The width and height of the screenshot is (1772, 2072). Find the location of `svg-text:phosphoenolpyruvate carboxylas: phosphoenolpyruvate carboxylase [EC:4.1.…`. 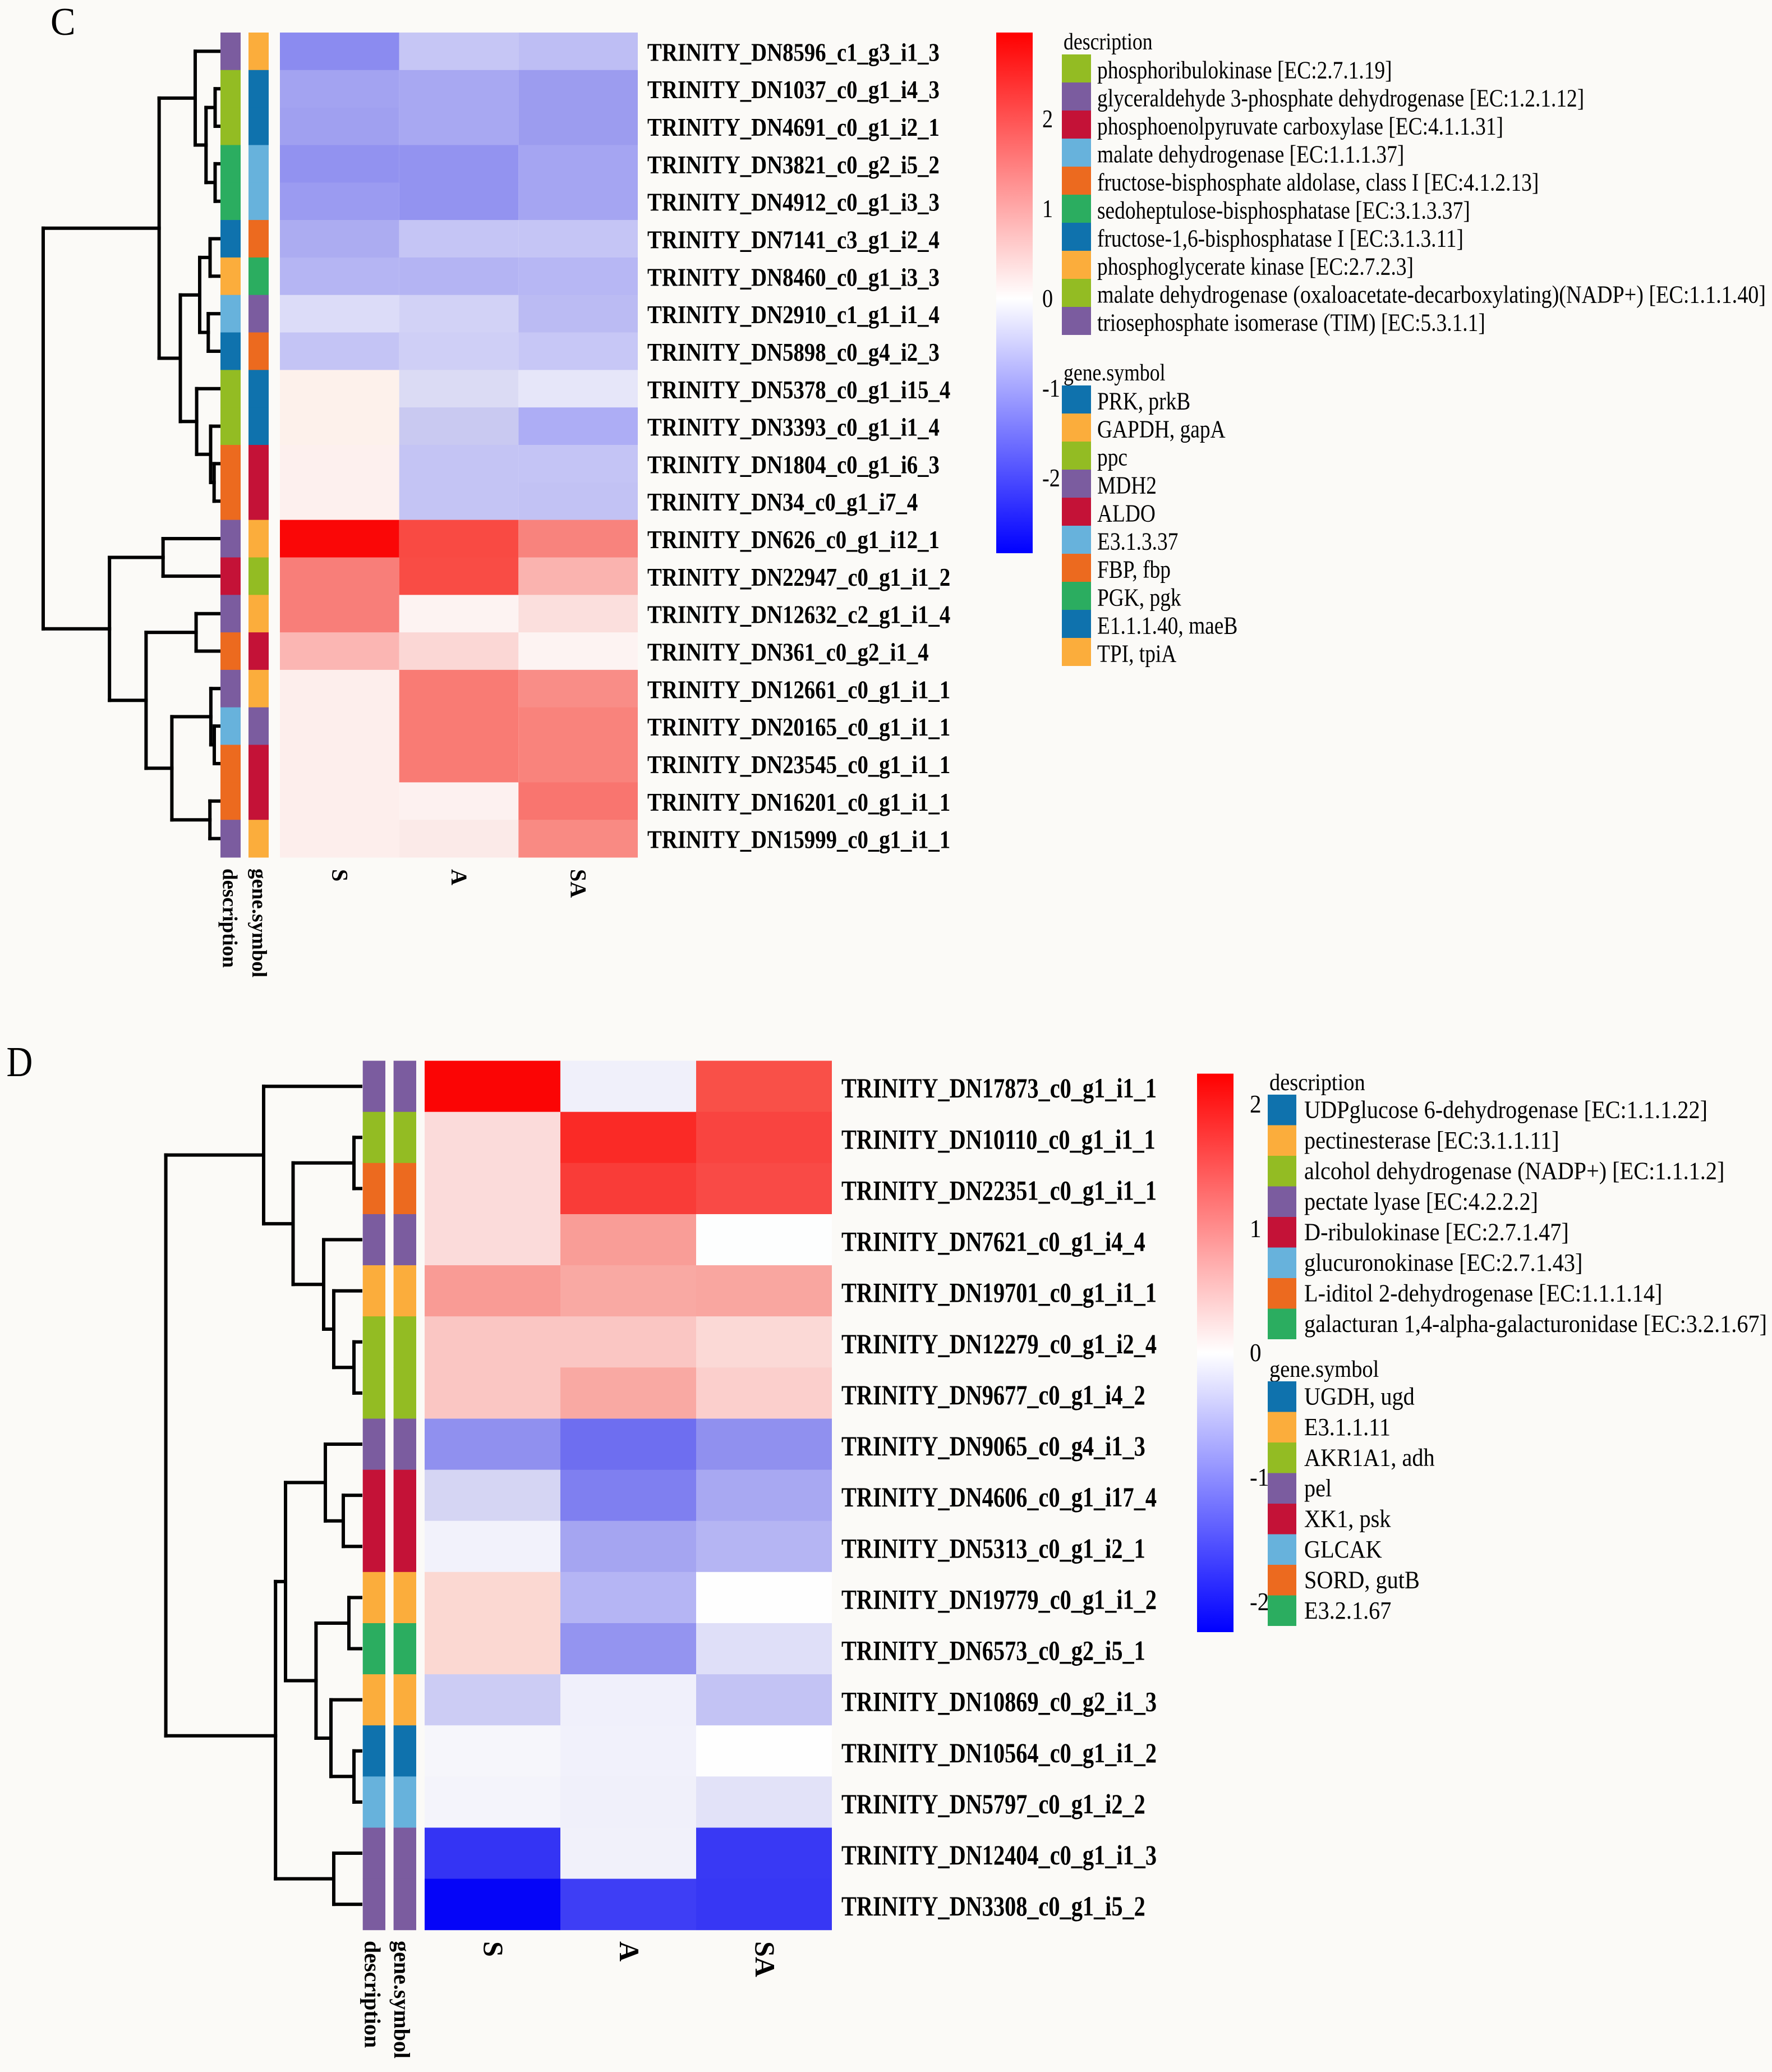

svg-text:phosphoenolpyruvate carboxylas: phosphoenolpyruvate carboxylase [EC:4.1.… is located at coordinates (1300, 126).